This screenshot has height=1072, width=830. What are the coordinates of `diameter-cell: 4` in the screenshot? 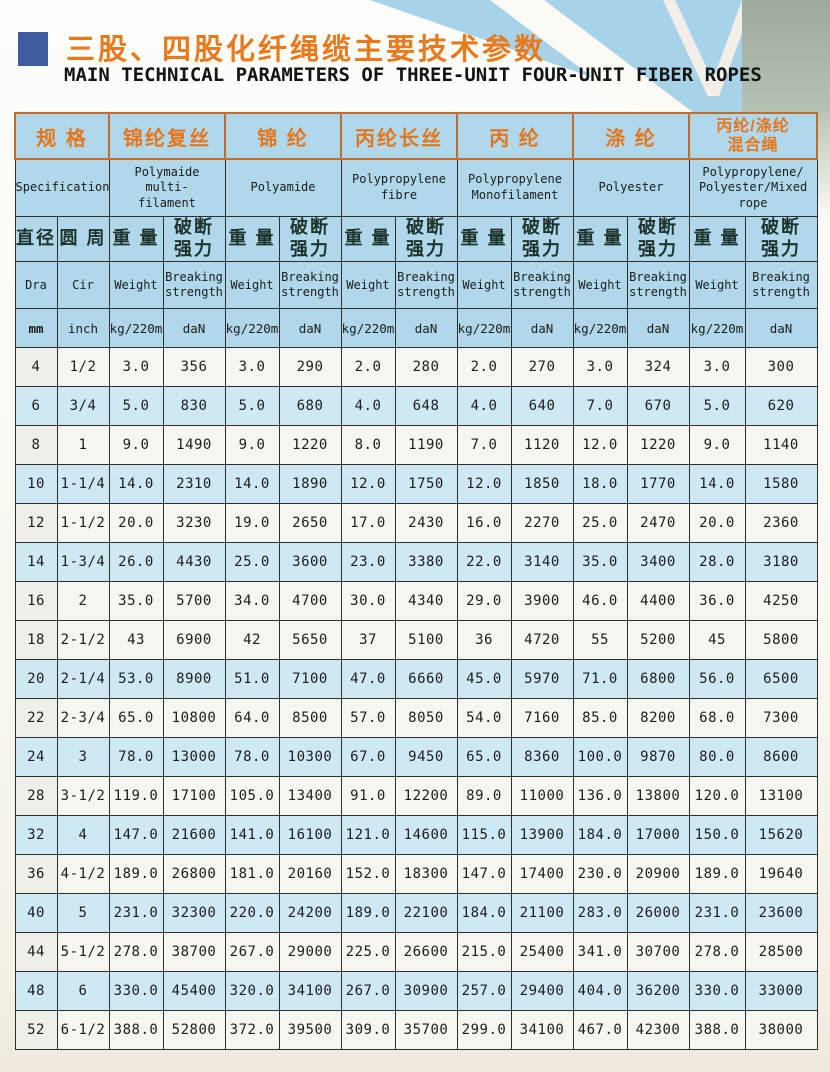 It's located at (36, 367).